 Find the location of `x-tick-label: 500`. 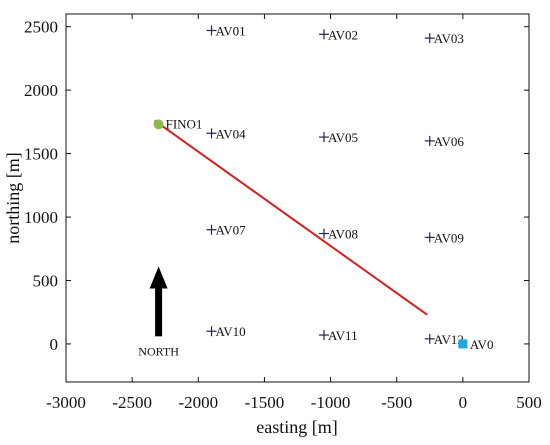

x-tick-label: 500 is located at coordinates (529, 402).